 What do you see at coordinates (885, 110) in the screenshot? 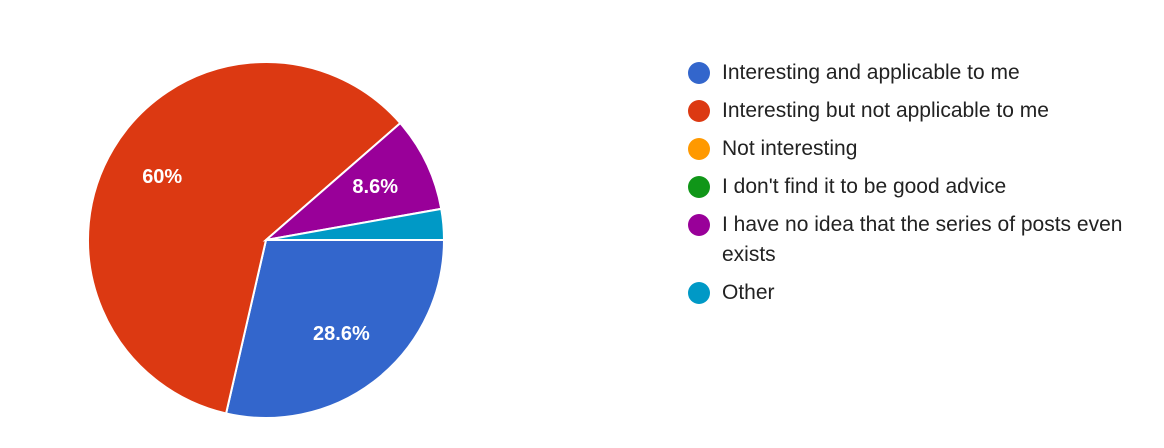
I see `legend-label: Interesting but not applicable to me` at bounding box center [885, 110].